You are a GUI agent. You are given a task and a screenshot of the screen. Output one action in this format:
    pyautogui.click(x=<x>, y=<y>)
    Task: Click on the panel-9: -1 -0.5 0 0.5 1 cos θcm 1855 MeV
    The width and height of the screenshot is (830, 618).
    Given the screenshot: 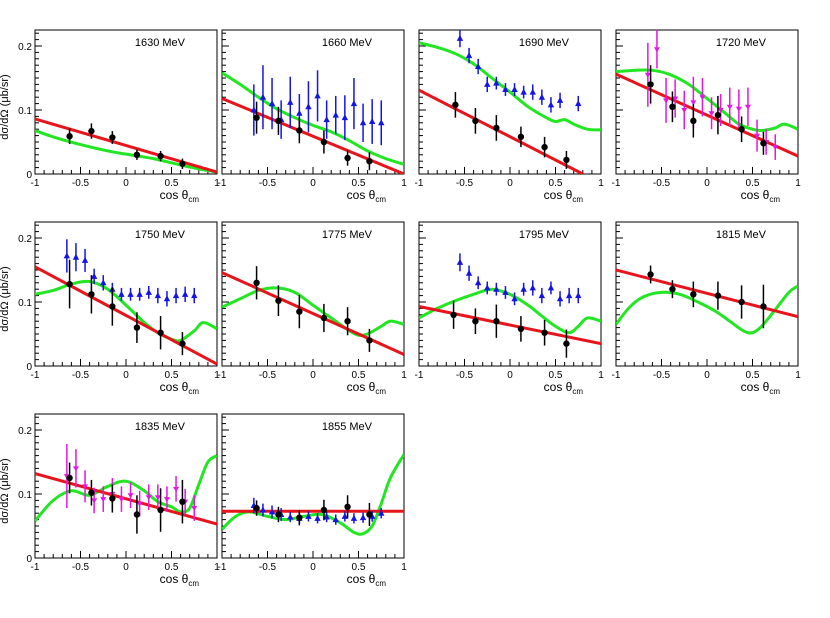 What is the action you would take?
    pyautogui.click(x=312, y=500)
    